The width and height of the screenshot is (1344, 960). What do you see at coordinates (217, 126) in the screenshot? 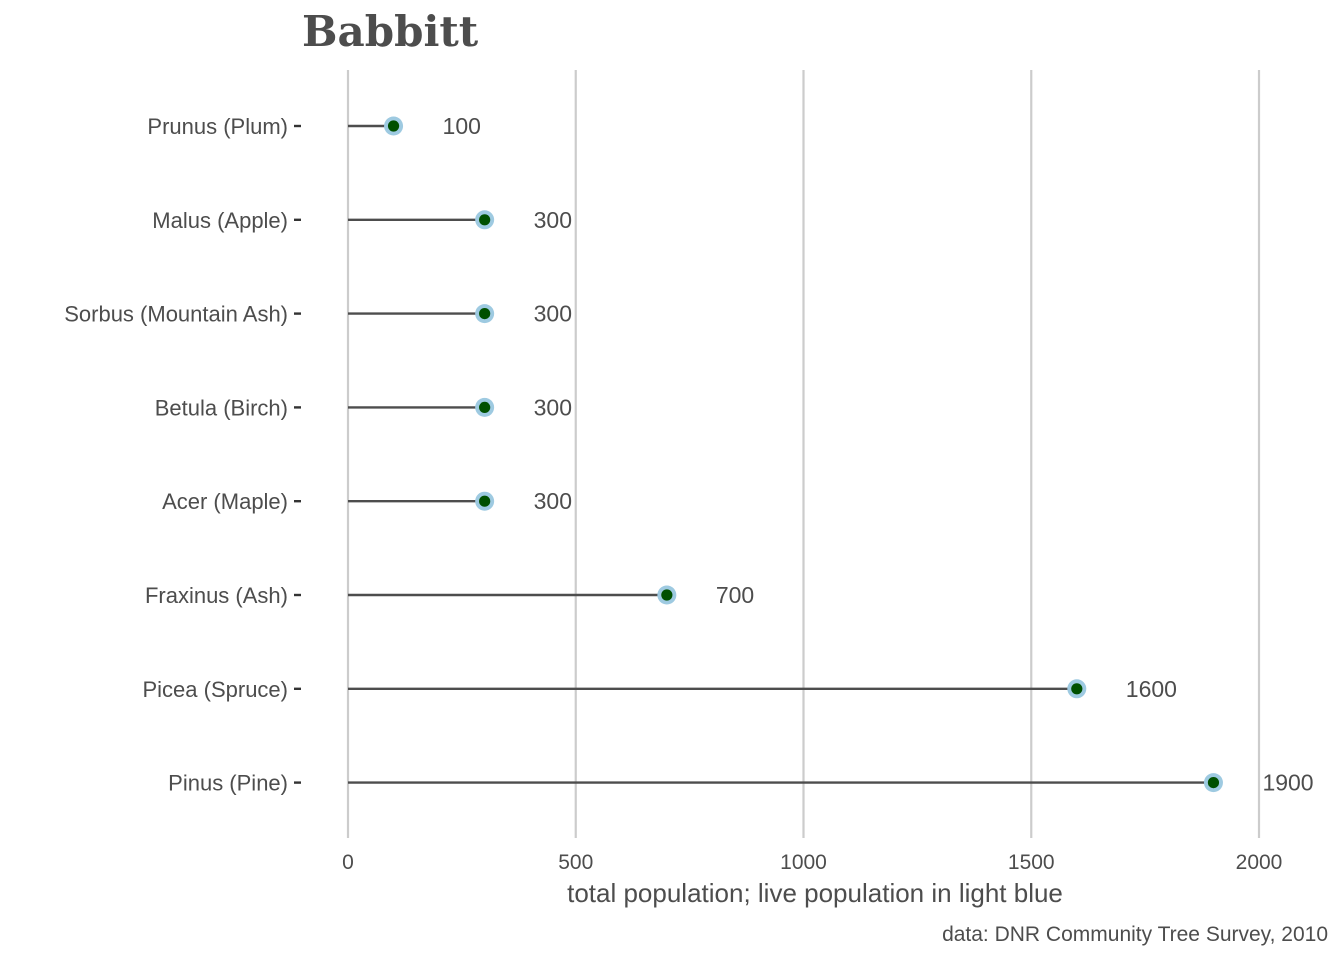
I see `category-label: Prunus (Plum)` at bounding box center [217, 126].